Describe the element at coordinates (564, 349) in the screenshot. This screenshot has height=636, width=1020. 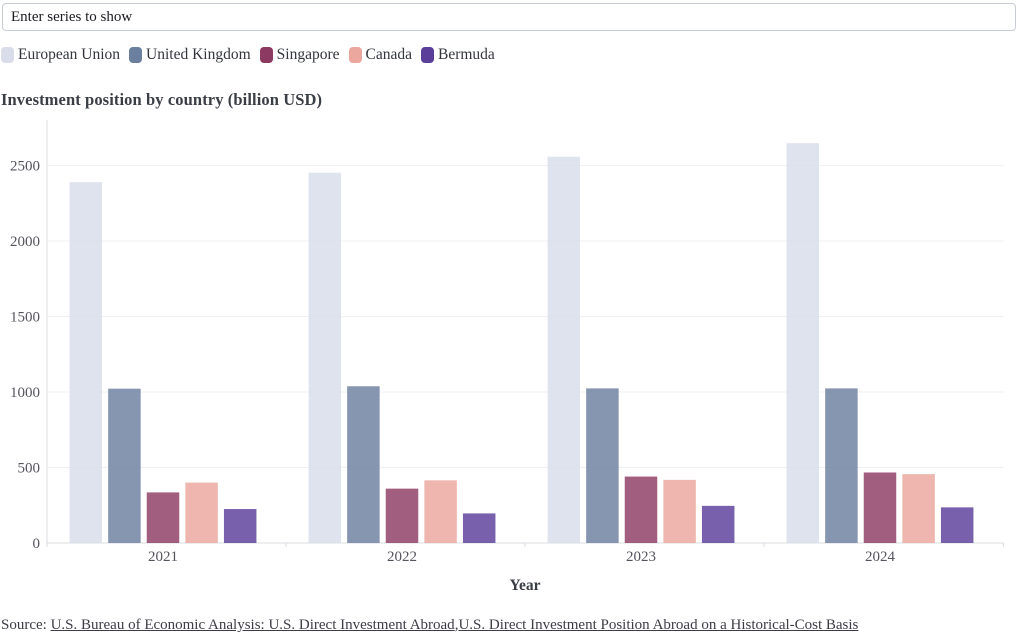
I see `bar-european-union-2023` at that location.